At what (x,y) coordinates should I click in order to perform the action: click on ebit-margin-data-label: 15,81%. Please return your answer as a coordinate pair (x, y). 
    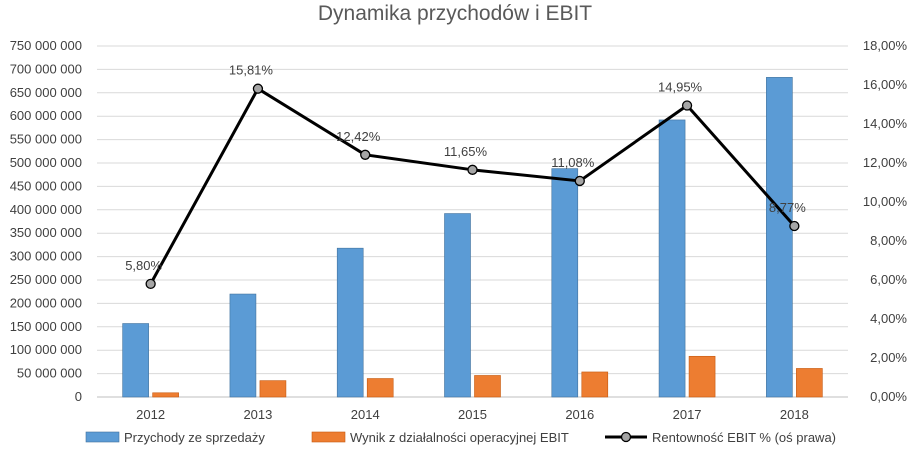
    Looking at the image, I should click on (251, 70).